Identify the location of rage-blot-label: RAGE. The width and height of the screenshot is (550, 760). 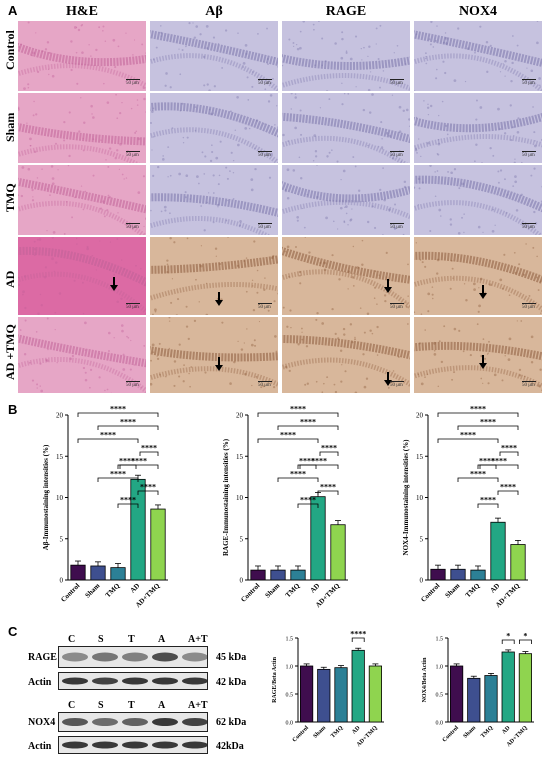
(42, 657).